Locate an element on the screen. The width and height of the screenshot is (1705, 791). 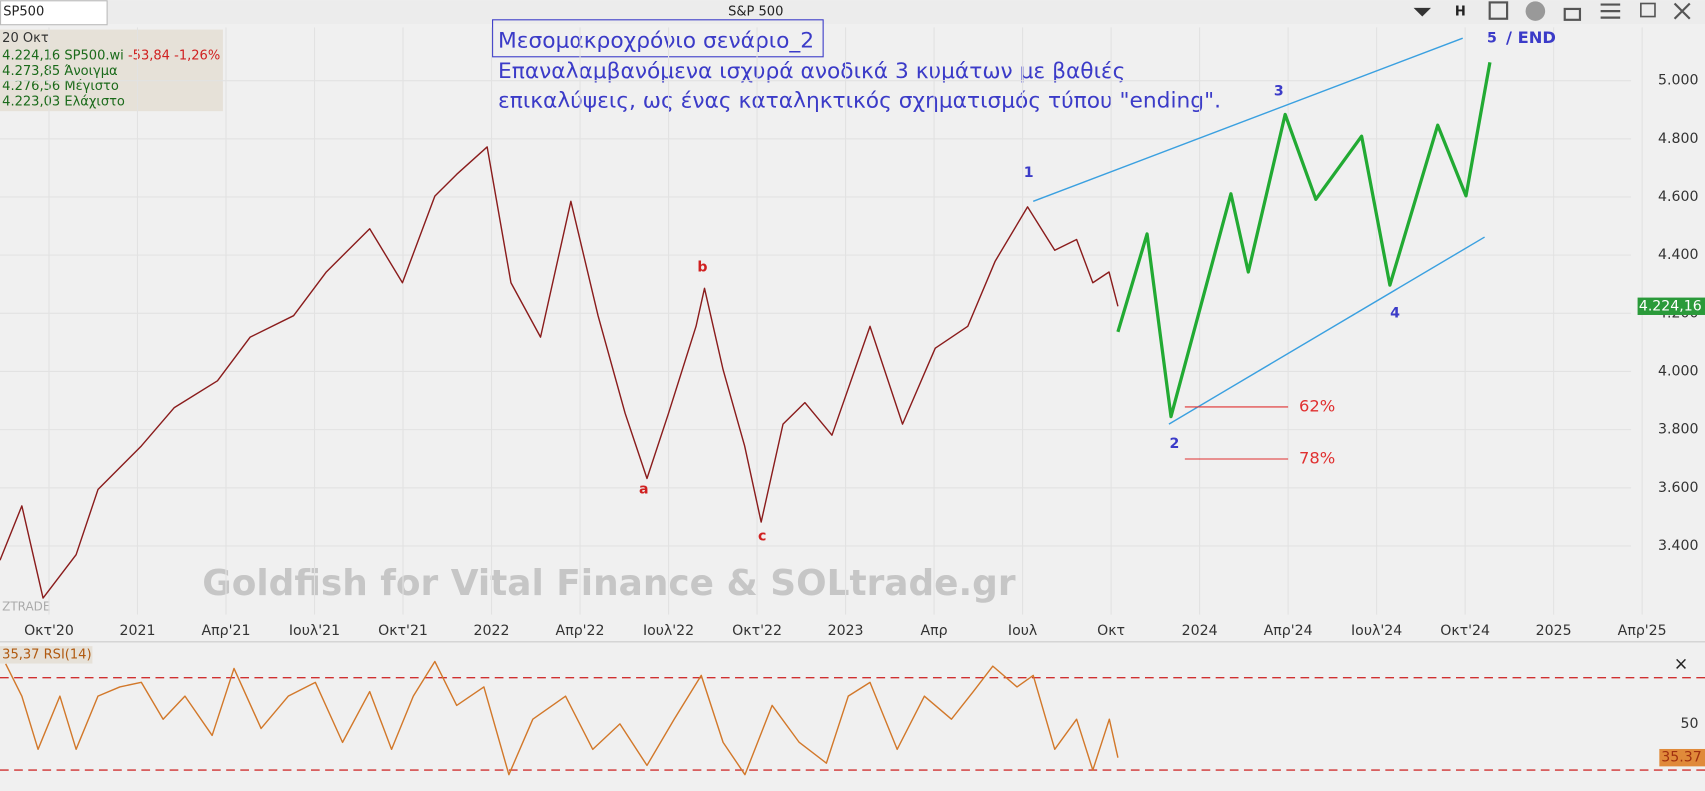
wave-label: c is located at coordinates (762, 536).